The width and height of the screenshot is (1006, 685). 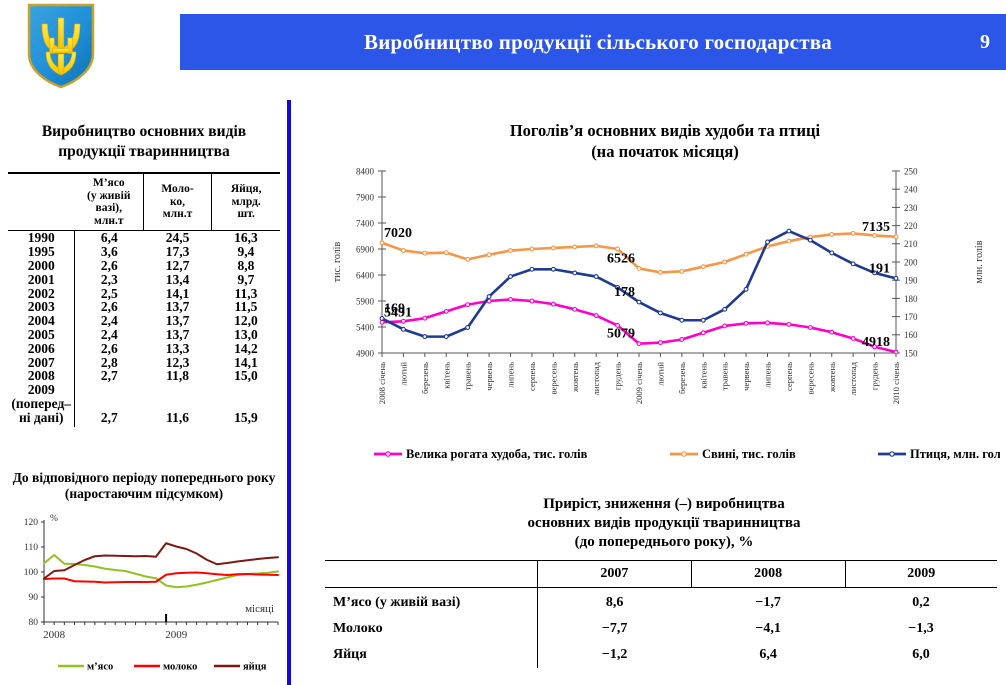 What do you see at coordinates (31, 548) in the screenshot?
I see `y-axis-tick-label: 110` at bounding box center [31, 548].